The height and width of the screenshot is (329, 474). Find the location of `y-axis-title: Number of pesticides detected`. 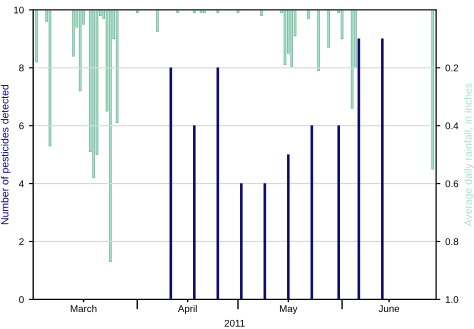

y-axis-title: Number of pesticides detected is located at coordinates (5, 154).